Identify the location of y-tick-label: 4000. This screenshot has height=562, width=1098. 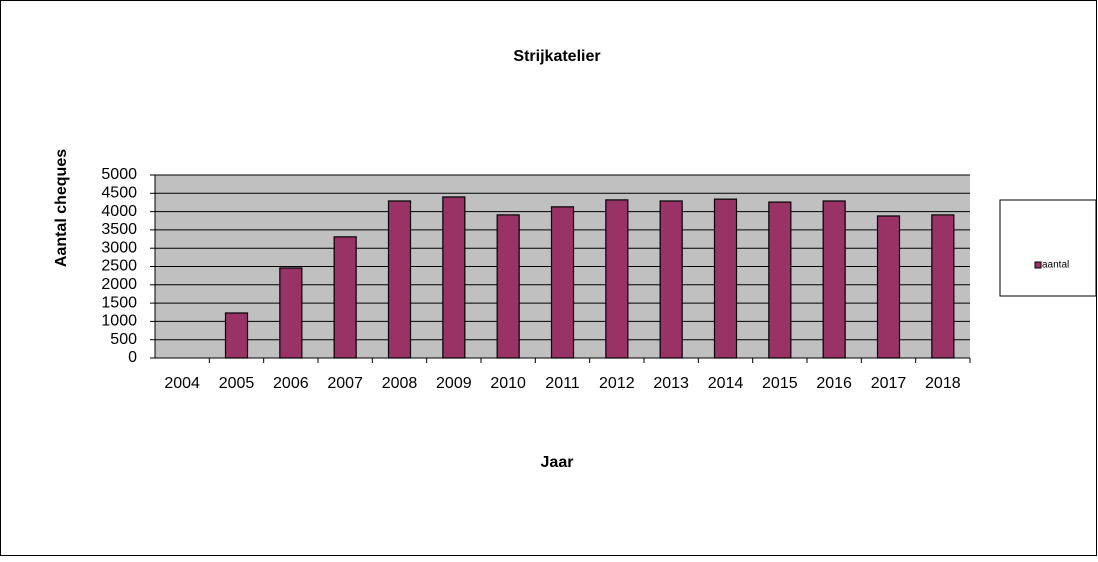
(119, 211).